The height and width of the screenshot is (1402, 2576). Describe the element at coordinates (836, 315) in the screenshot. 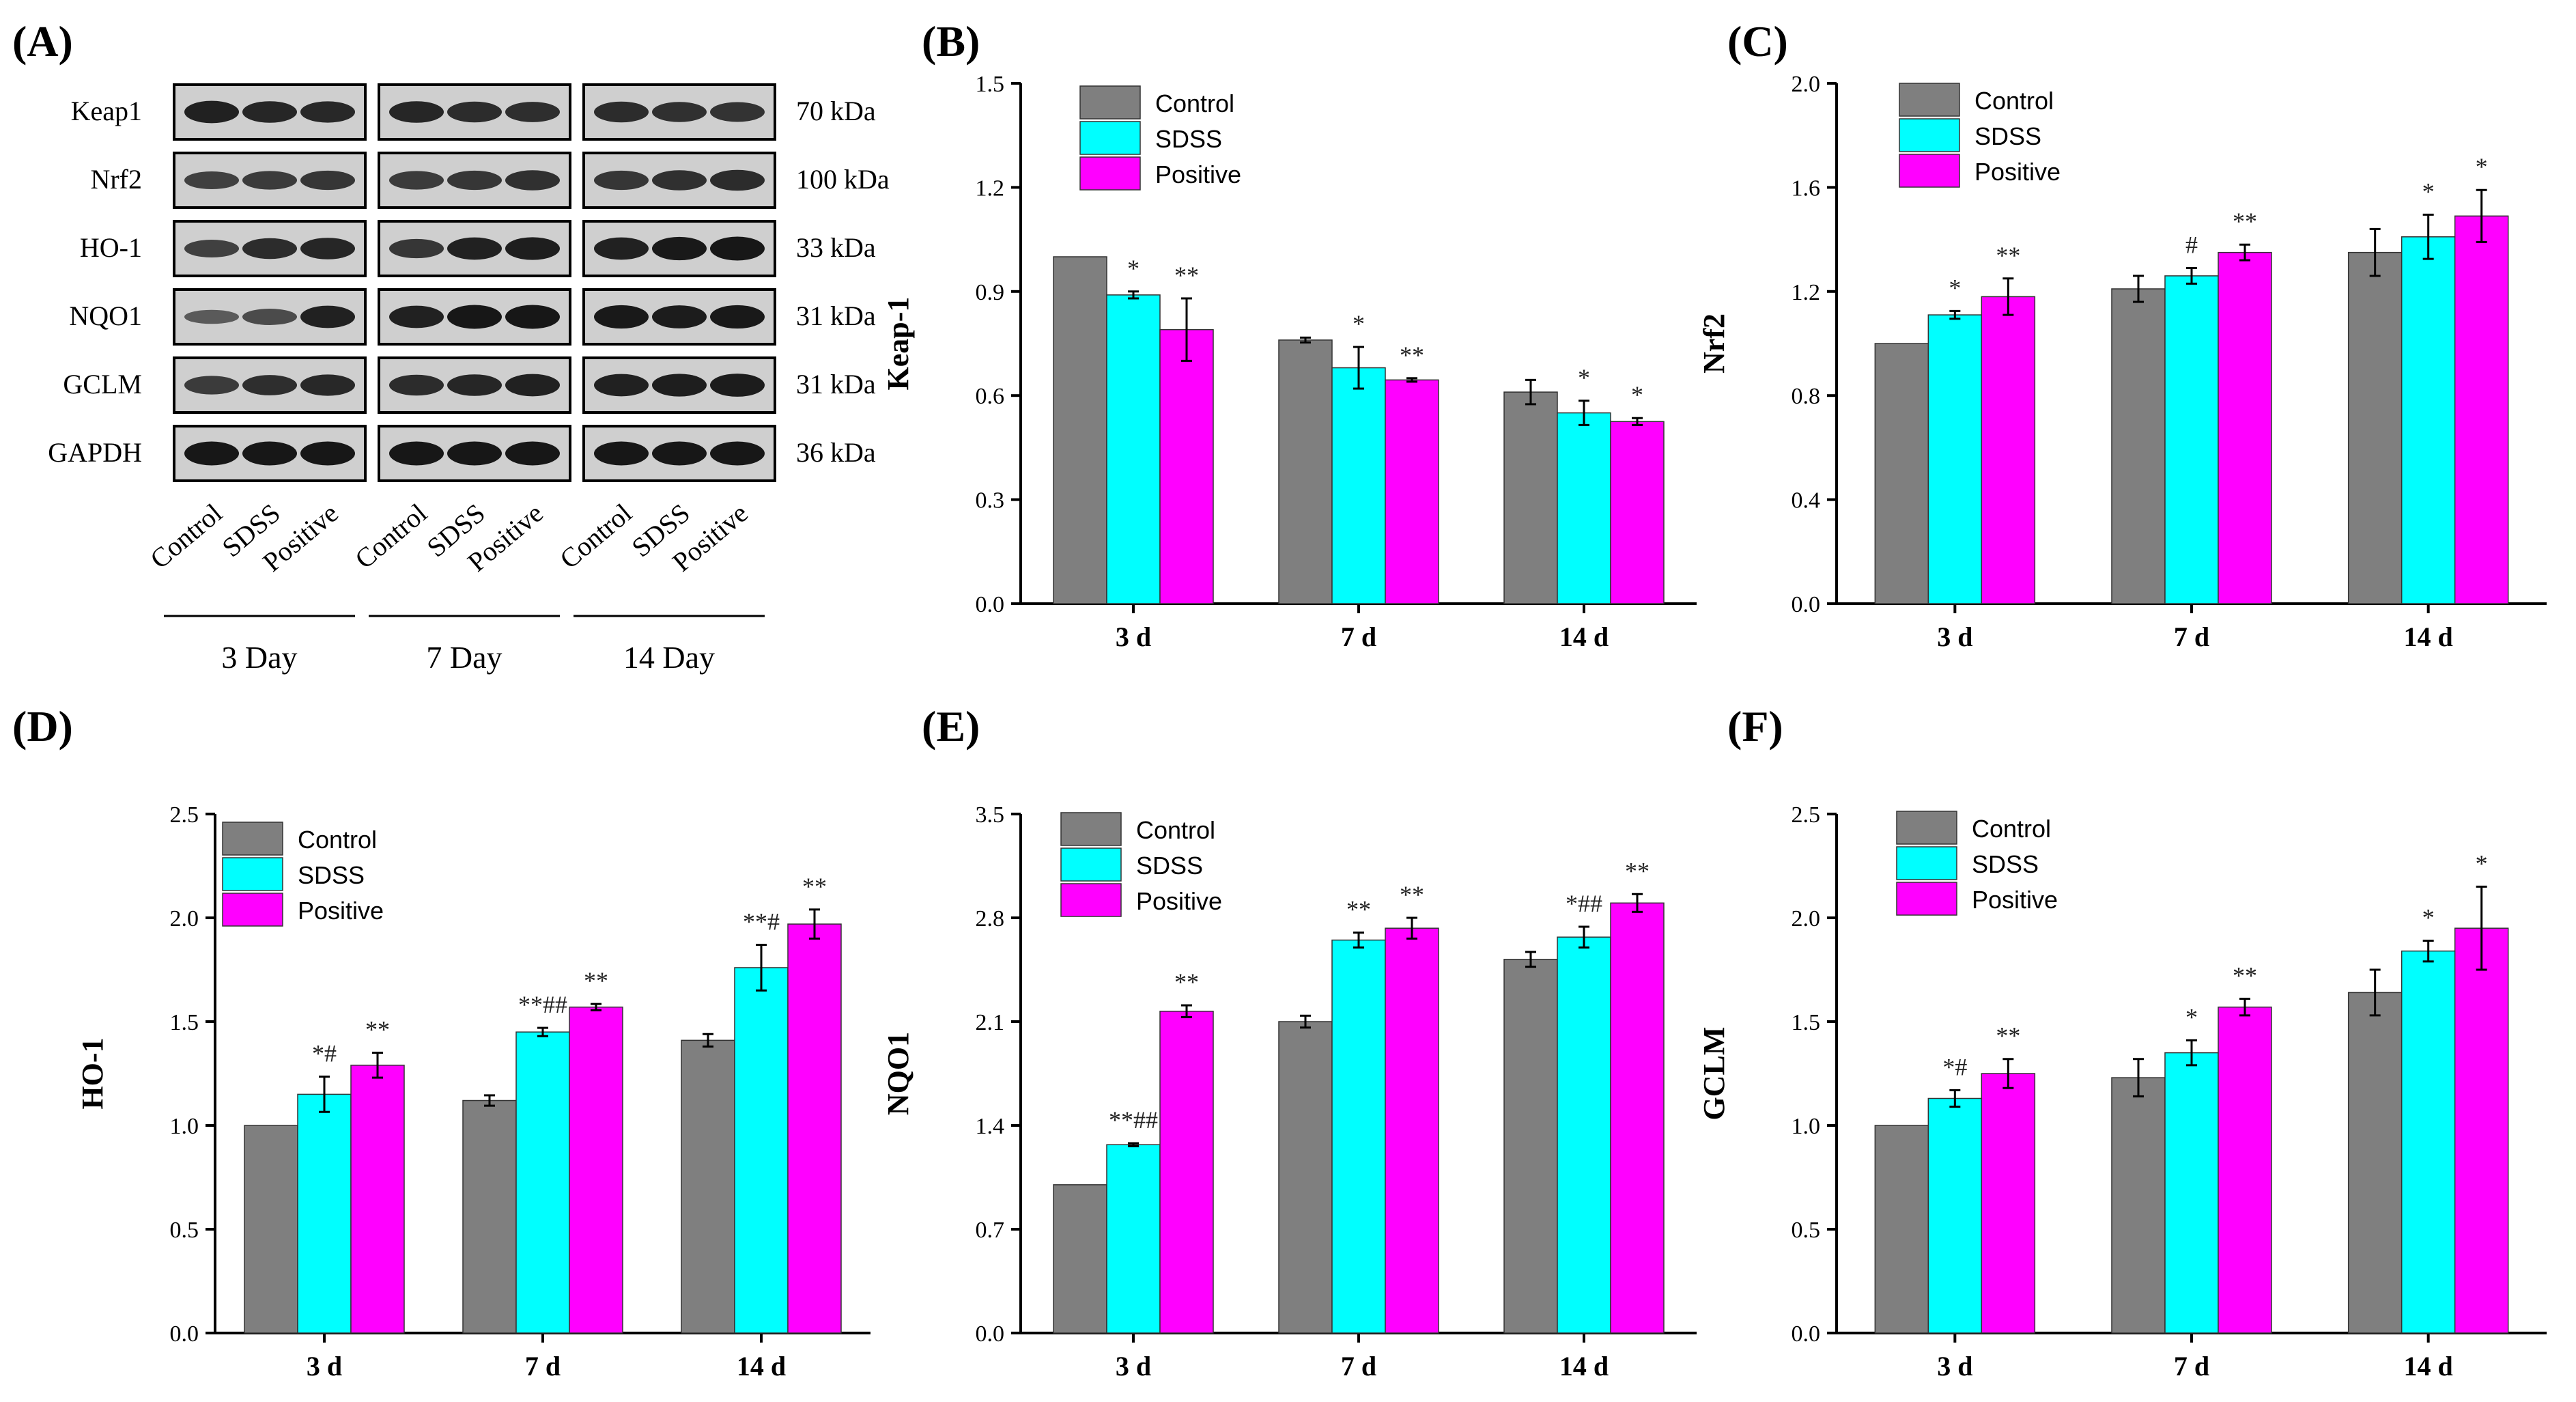

I see `weight-label-nqo1: 31 kDa` at that location.